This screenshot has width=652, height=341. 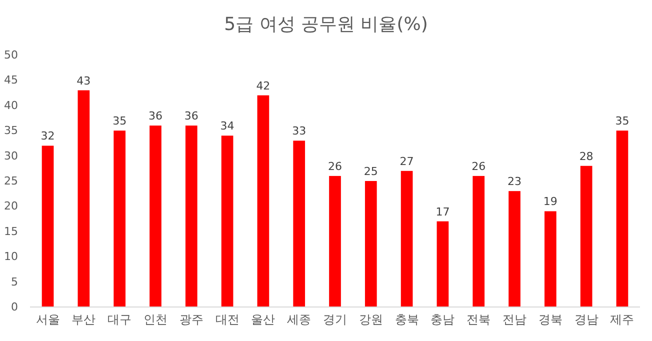 I want to click on x-tick-label: 제주, so click(x=622, y=319).